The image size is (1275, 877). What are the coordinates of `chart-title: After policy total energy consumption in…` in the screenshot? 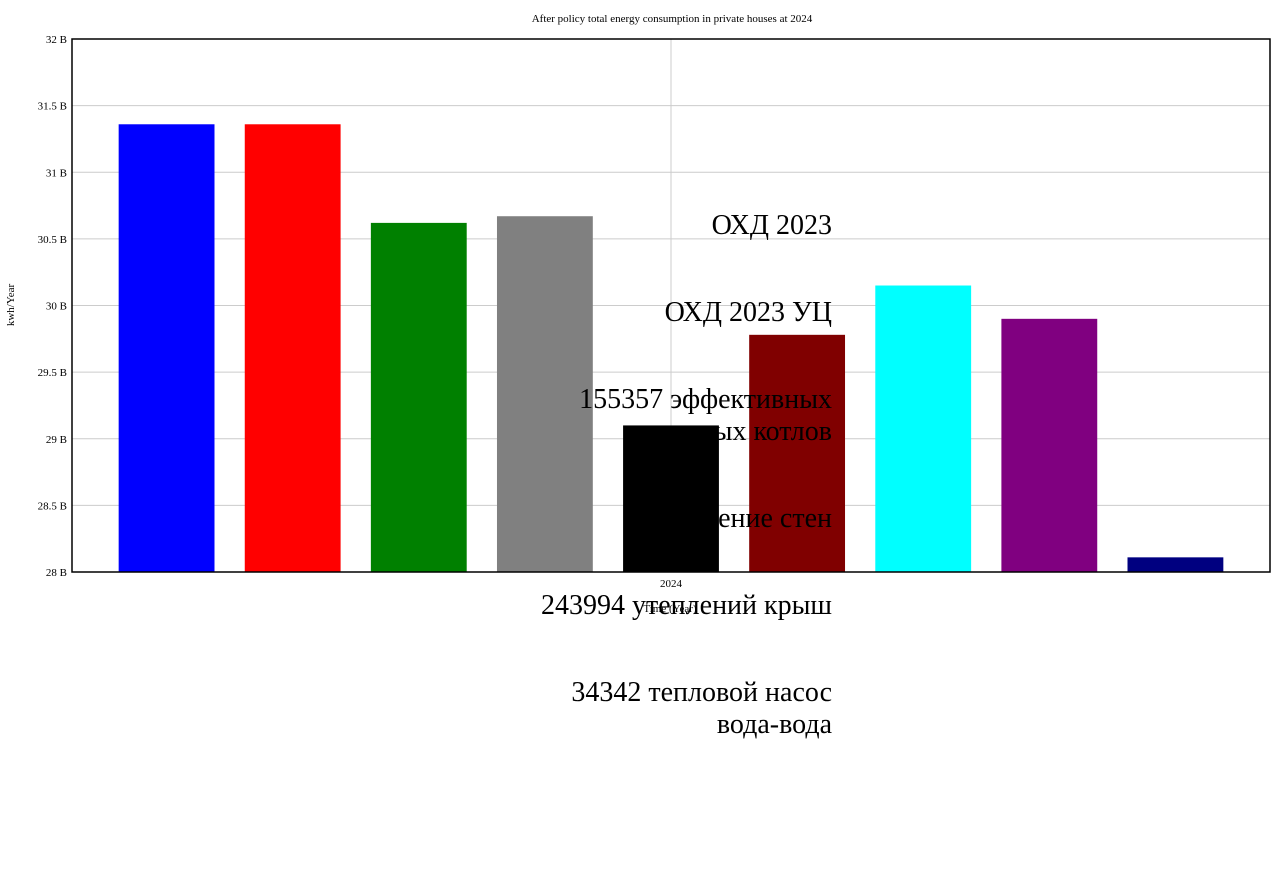 It's located at (672, 19).